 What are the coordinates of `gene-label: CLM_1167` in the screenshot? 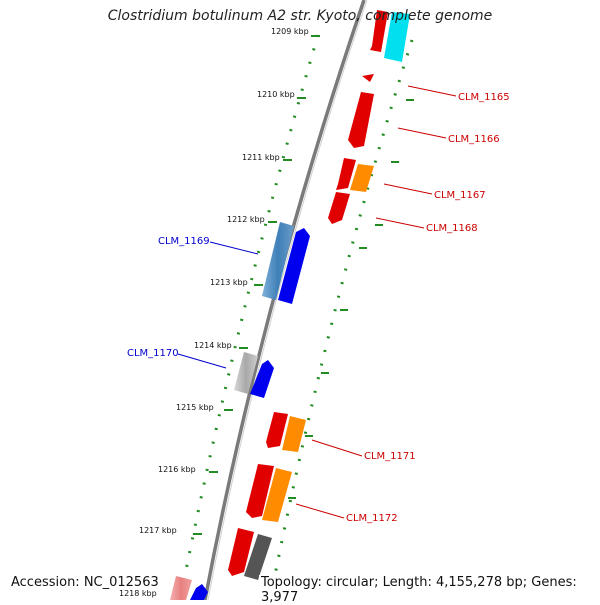 It's located at (460, 195).